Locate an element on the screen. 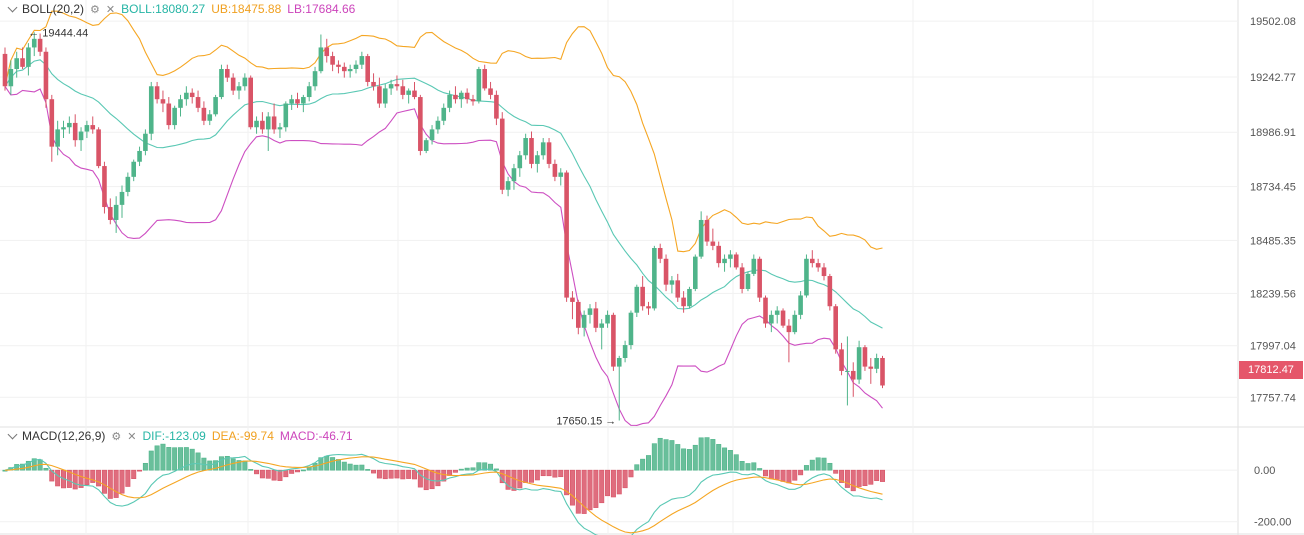 Image resolution: width=1304 pixels, height=535 pixels. price-tick-label: 19242.77 is located at coordinates (1273, 78).